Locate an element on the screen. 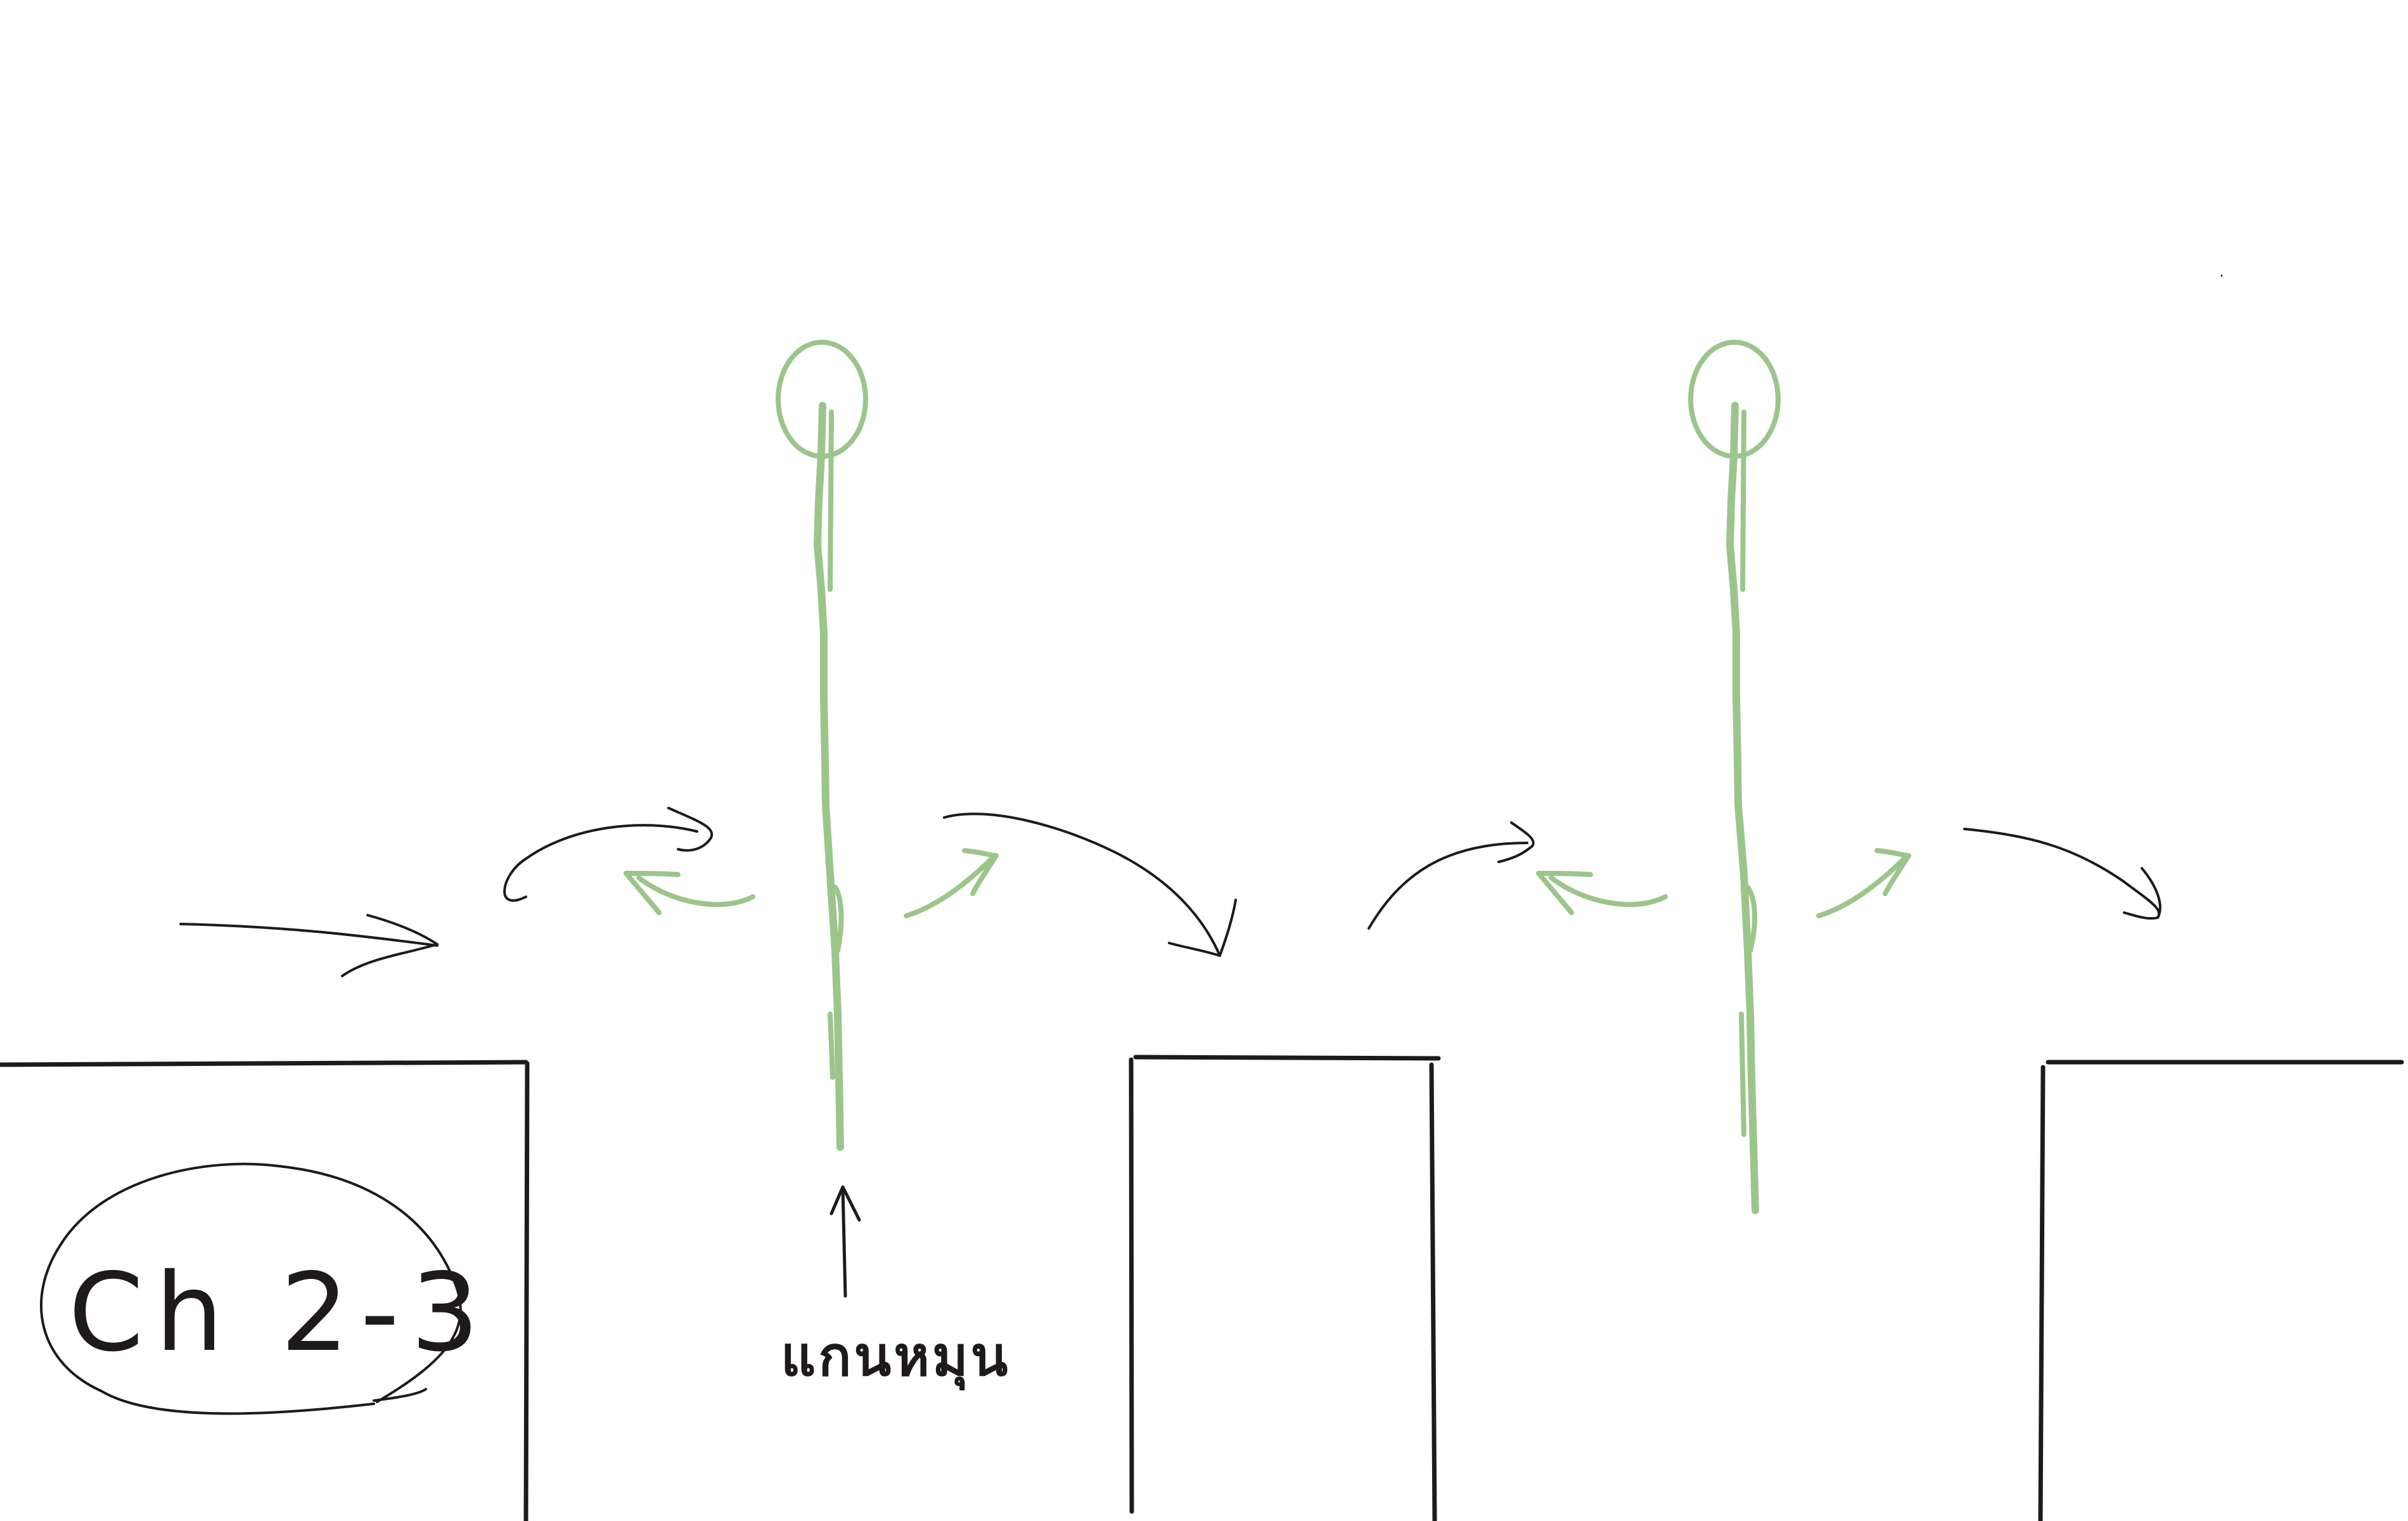  left-platform is located at coordinates (265, 1291).